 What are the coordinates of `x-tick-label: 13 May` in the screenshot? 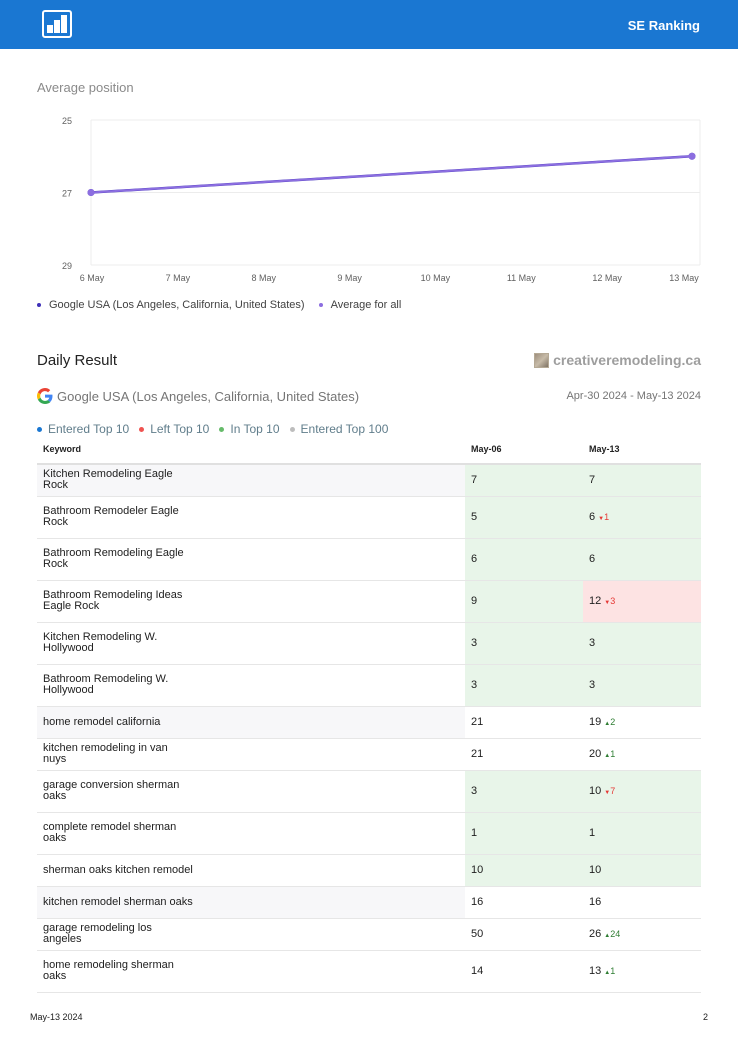 It's located at (684, 278).